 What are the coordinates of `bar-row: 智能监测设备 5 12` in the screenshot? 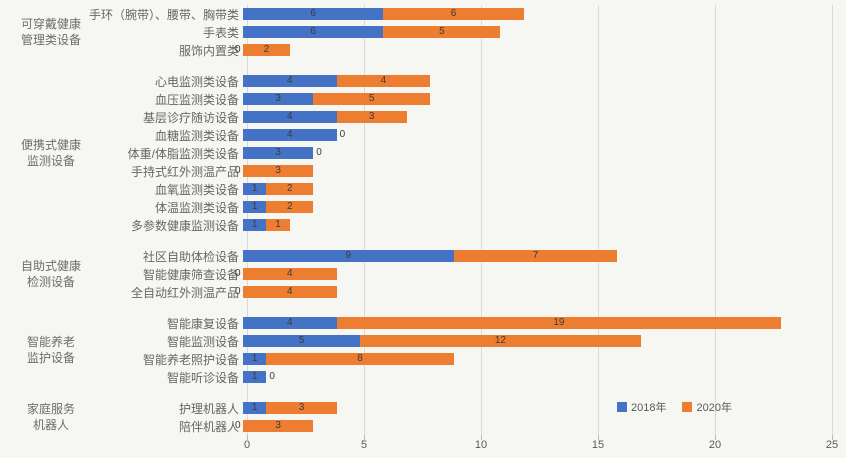 It's located at (423, 341).